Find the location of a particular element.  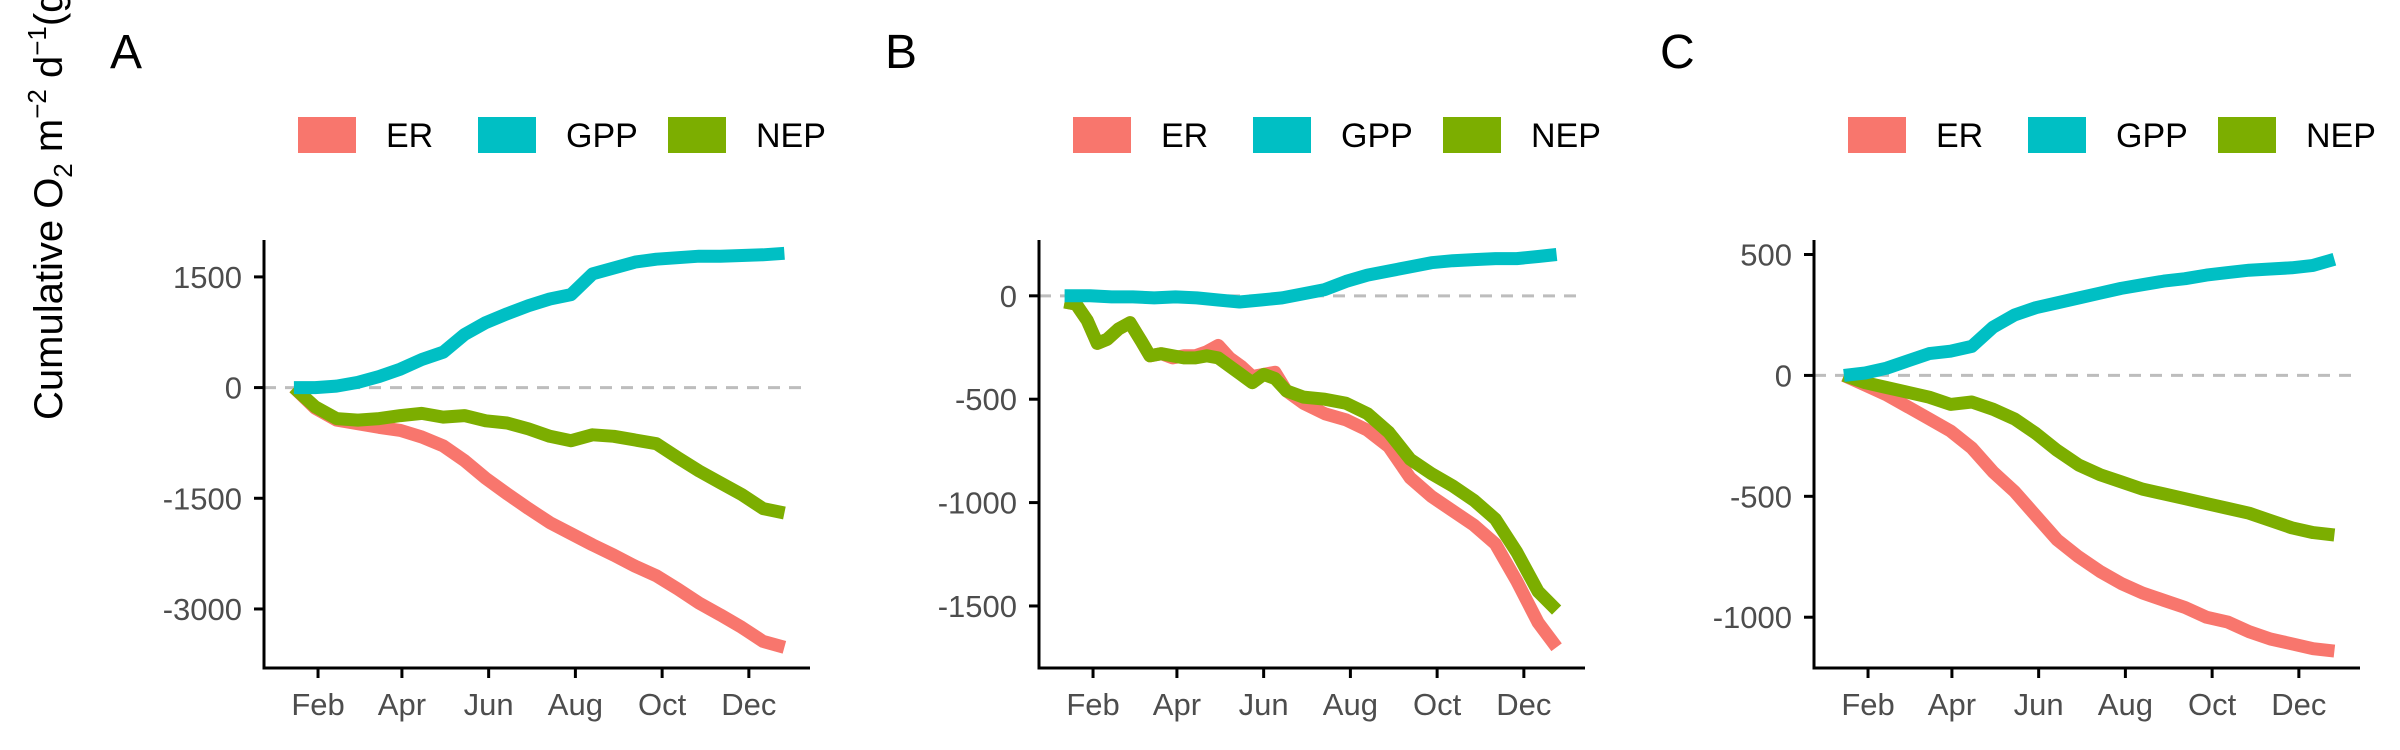

y-tick-label: 1500 is located at coordinates (207, 277).